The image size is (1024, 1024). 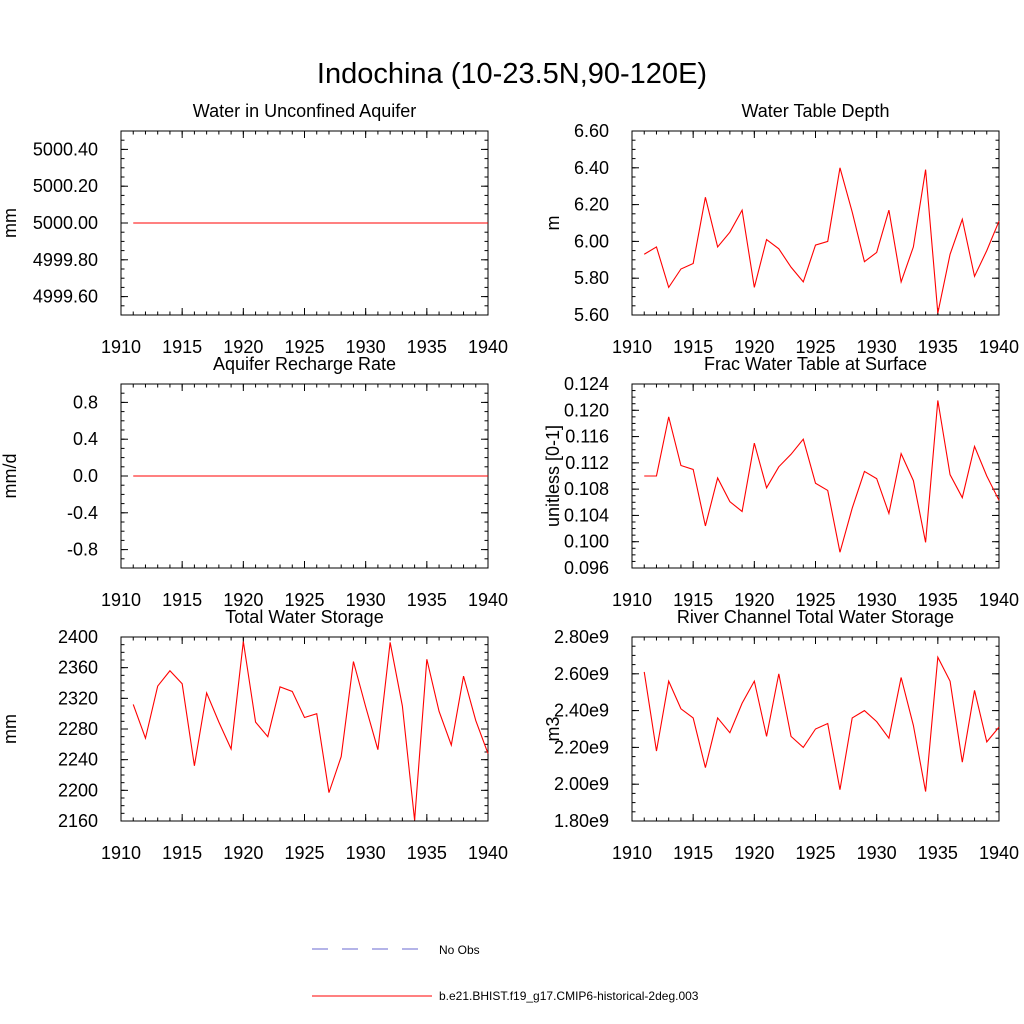 I want to click on y-tick-label: 4999.80, so click(x=65, y=260).